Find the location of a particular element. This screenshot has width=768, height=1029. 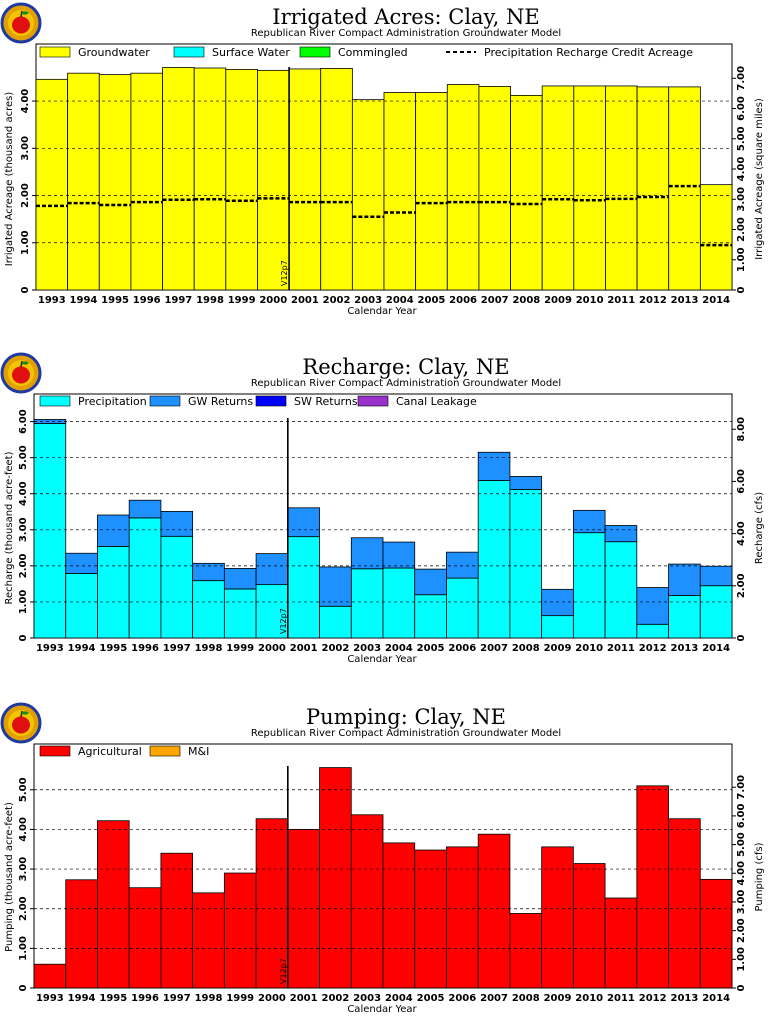

y-tick-label: 4.00 is located at coordinates (25, 101).